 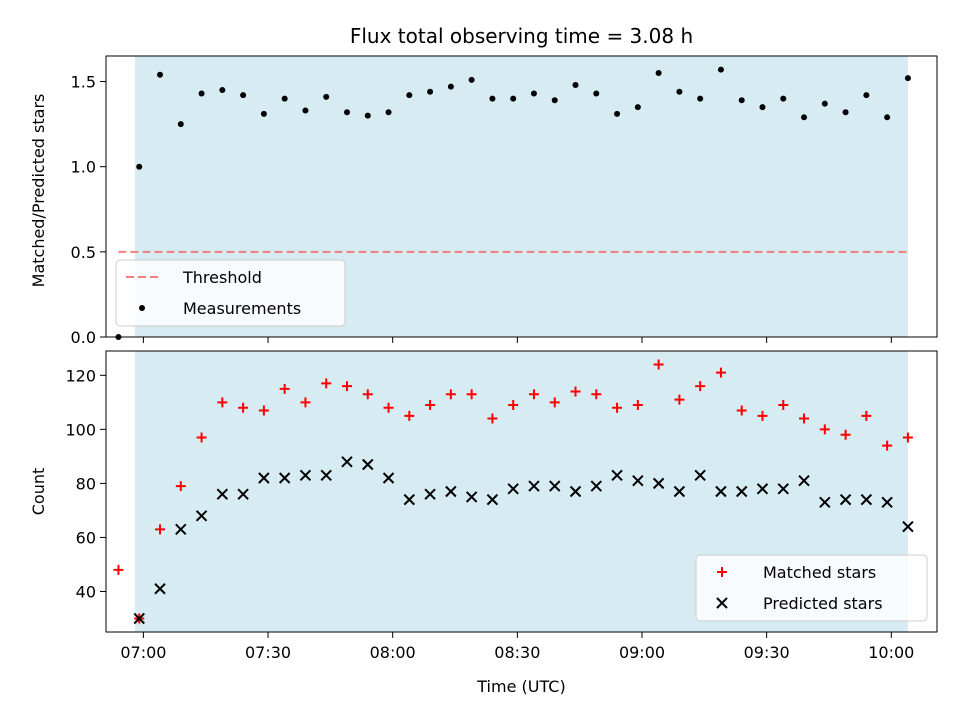 I want to click on top-y-axis-label: Matched/Predicted stars, so click(x=38, y=191).